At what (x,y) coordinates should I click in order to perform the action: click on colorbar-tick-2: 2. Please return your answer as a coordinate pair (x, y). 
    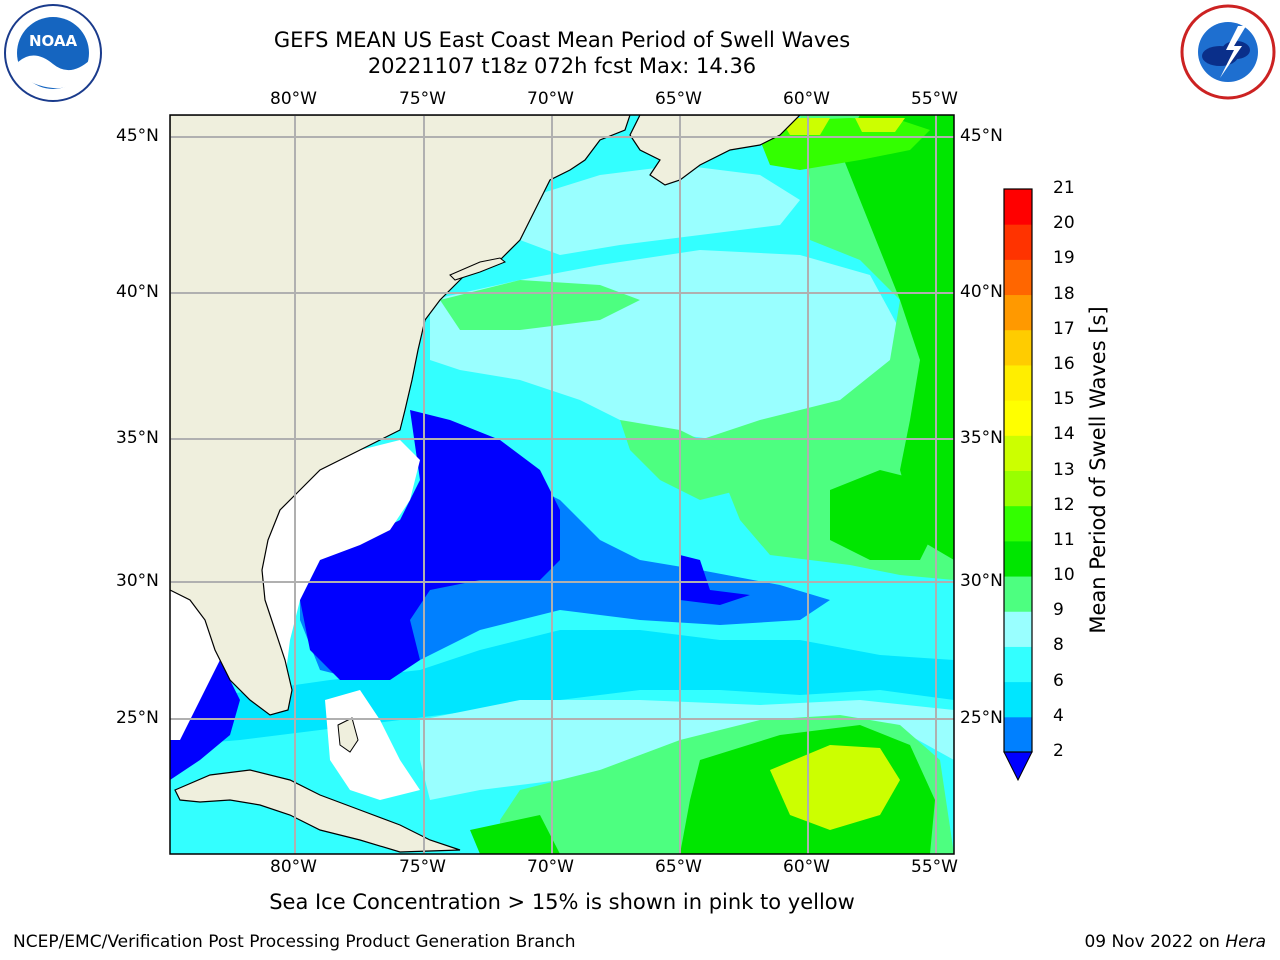
    Looking at the image, I should click on (1058, 751).